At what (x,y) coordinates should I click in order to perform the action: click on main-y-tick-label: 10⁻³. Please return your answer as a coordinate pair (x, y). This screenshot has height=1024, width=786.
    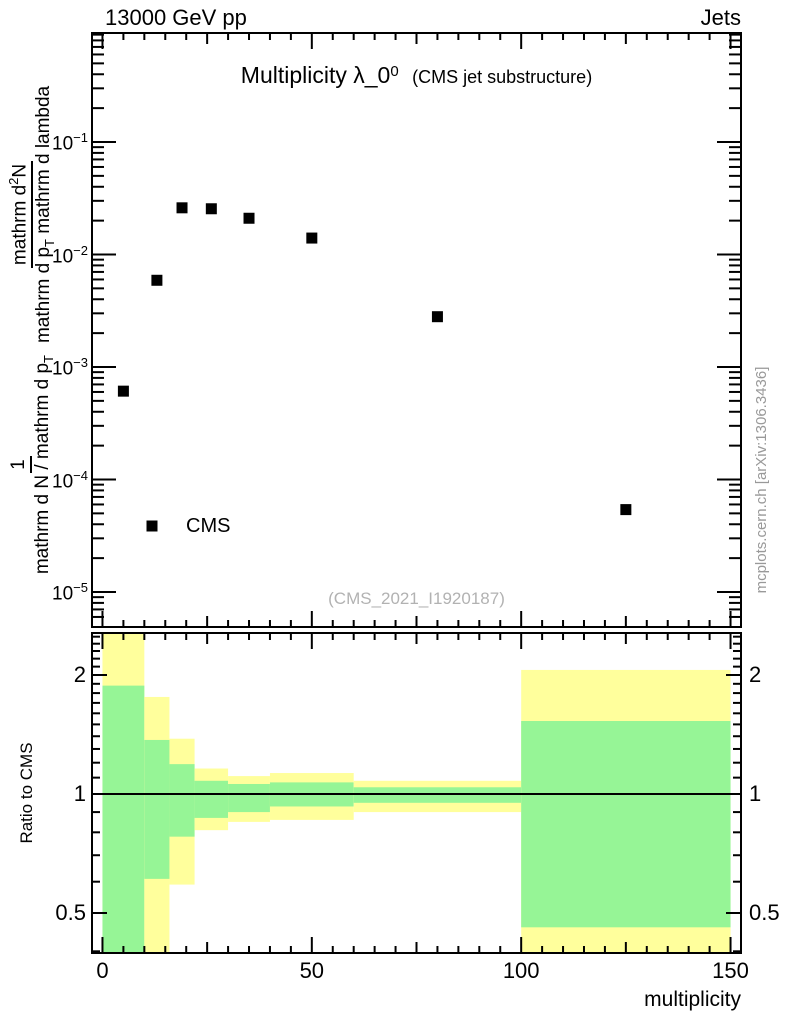
    Looking at the image, I should click on (70, 367).